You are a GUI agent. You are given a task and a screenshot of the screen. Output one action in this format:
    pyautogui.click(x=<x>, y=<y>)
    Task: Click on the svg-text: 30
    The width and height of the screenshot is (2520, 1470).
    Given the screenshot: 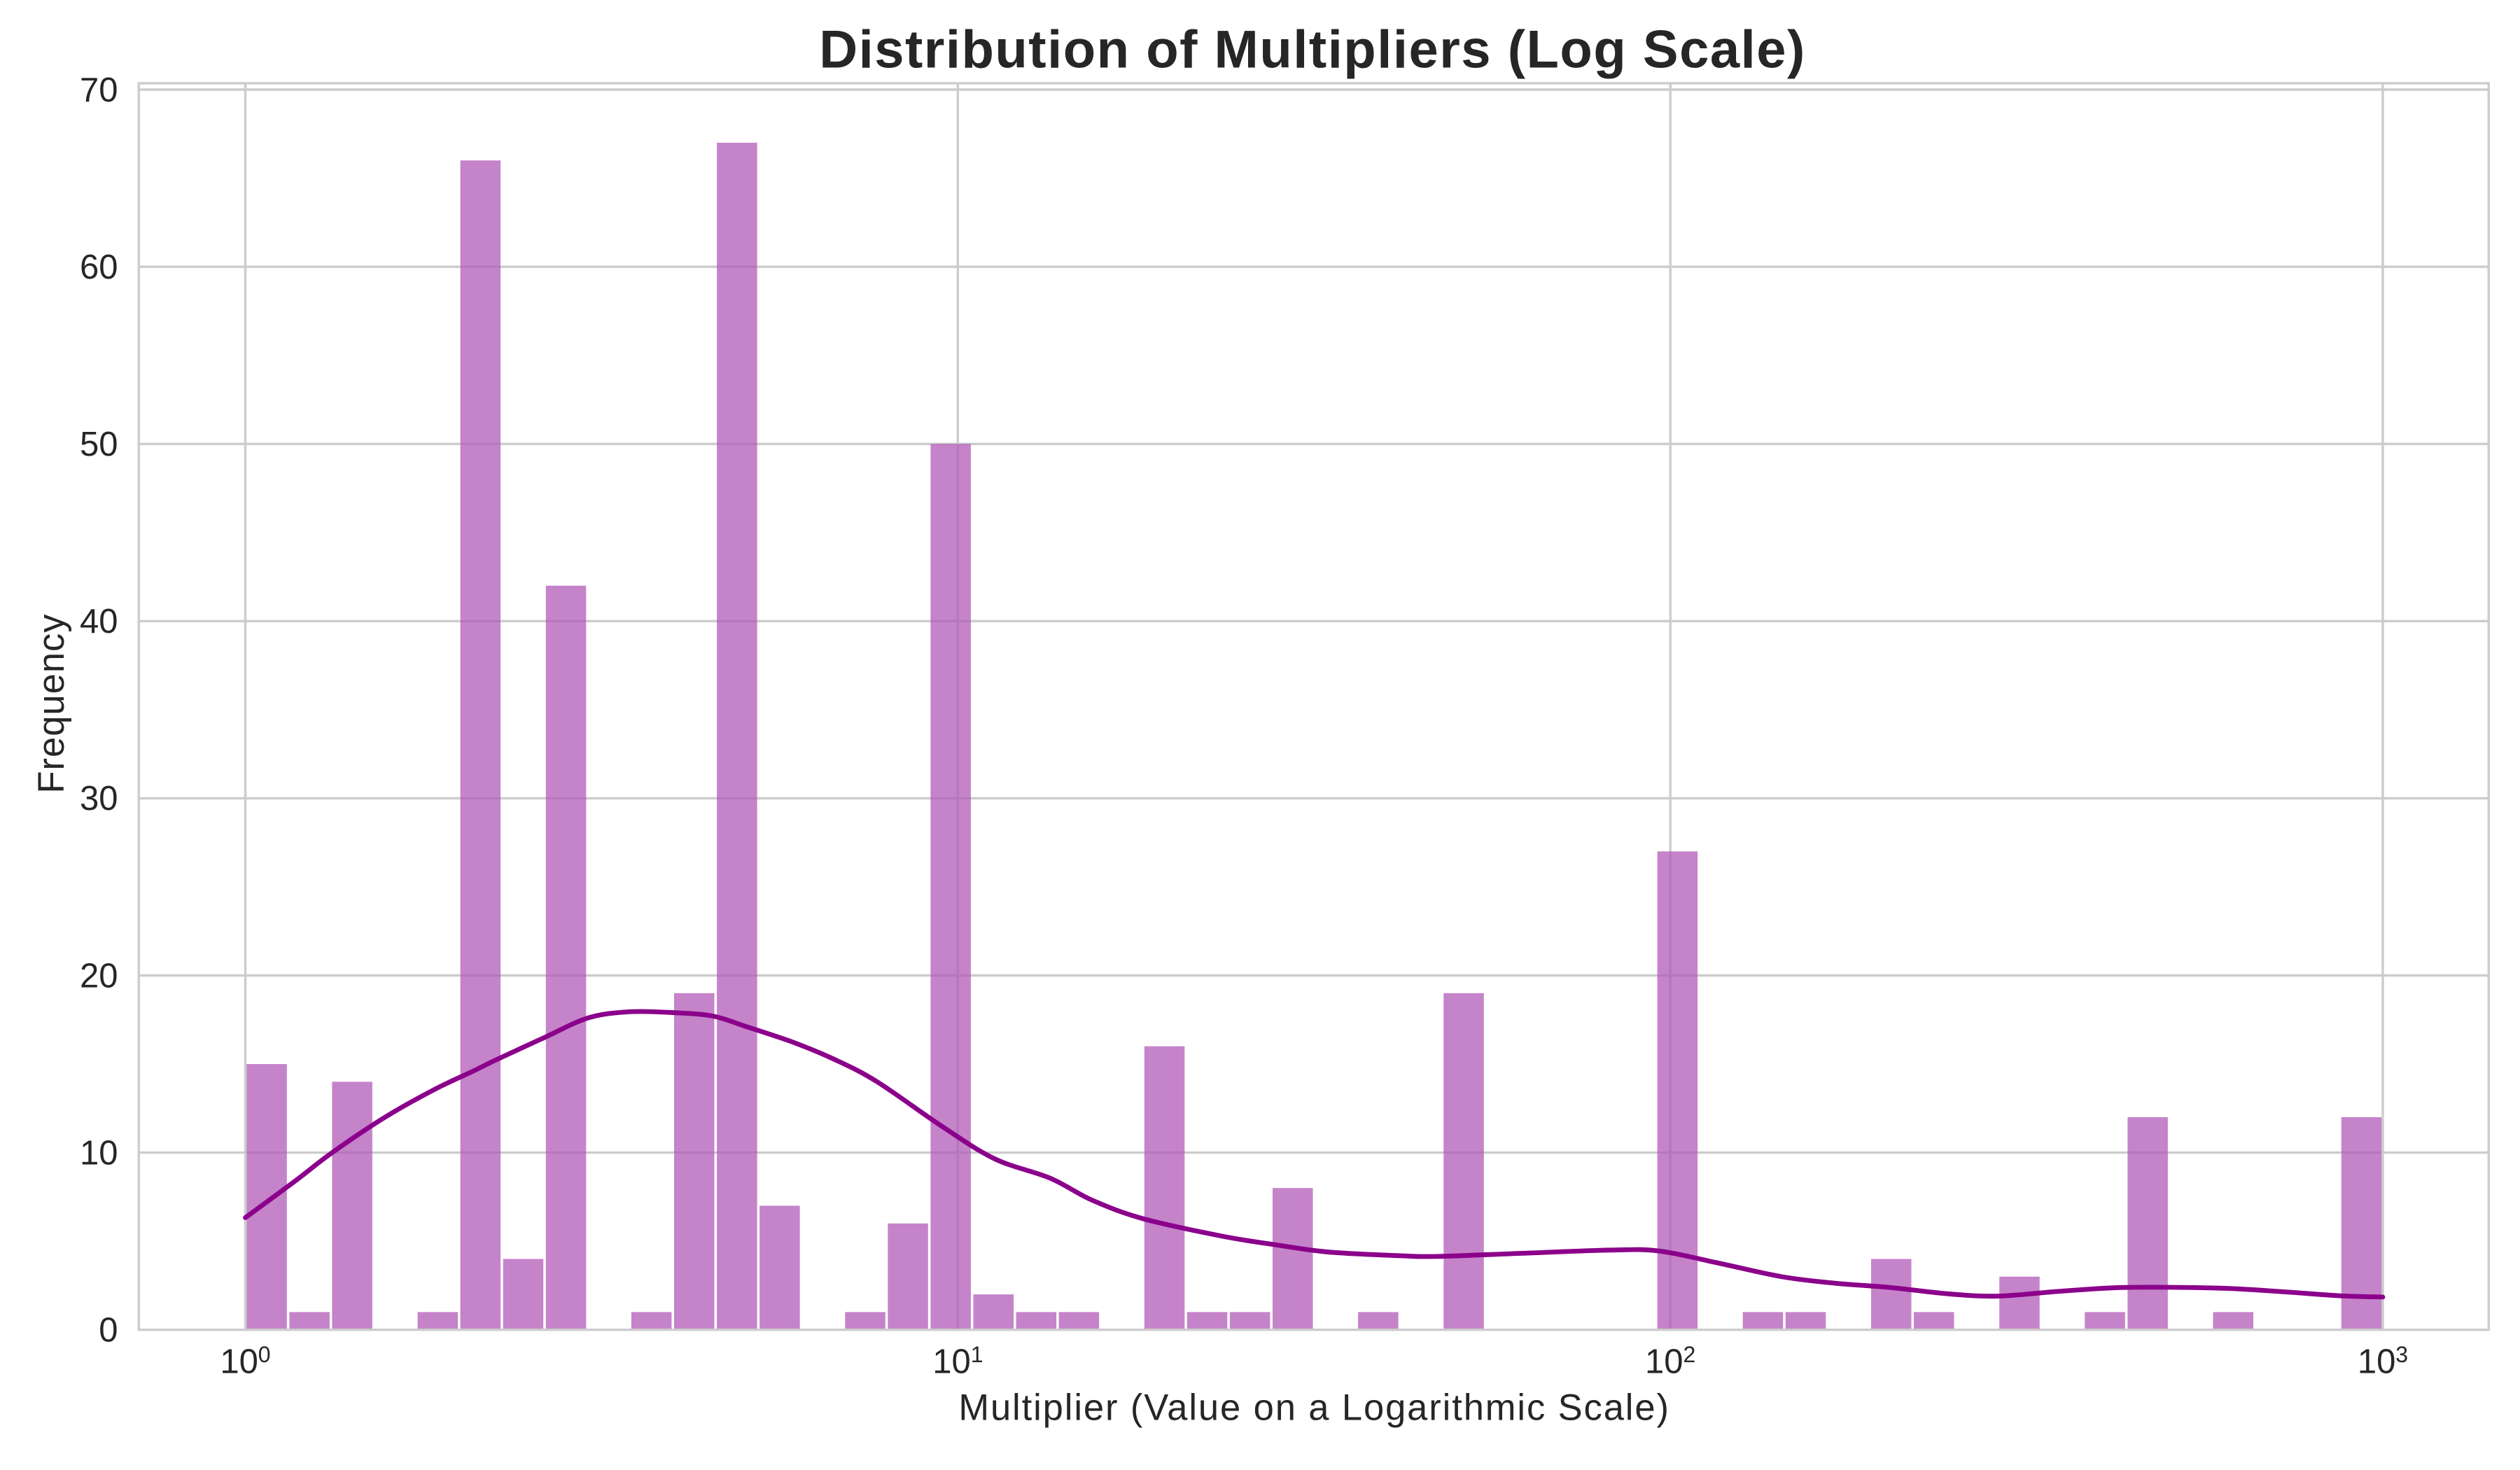 What is the action you would take?
    pyautogui.click(x=99, y=799)
    